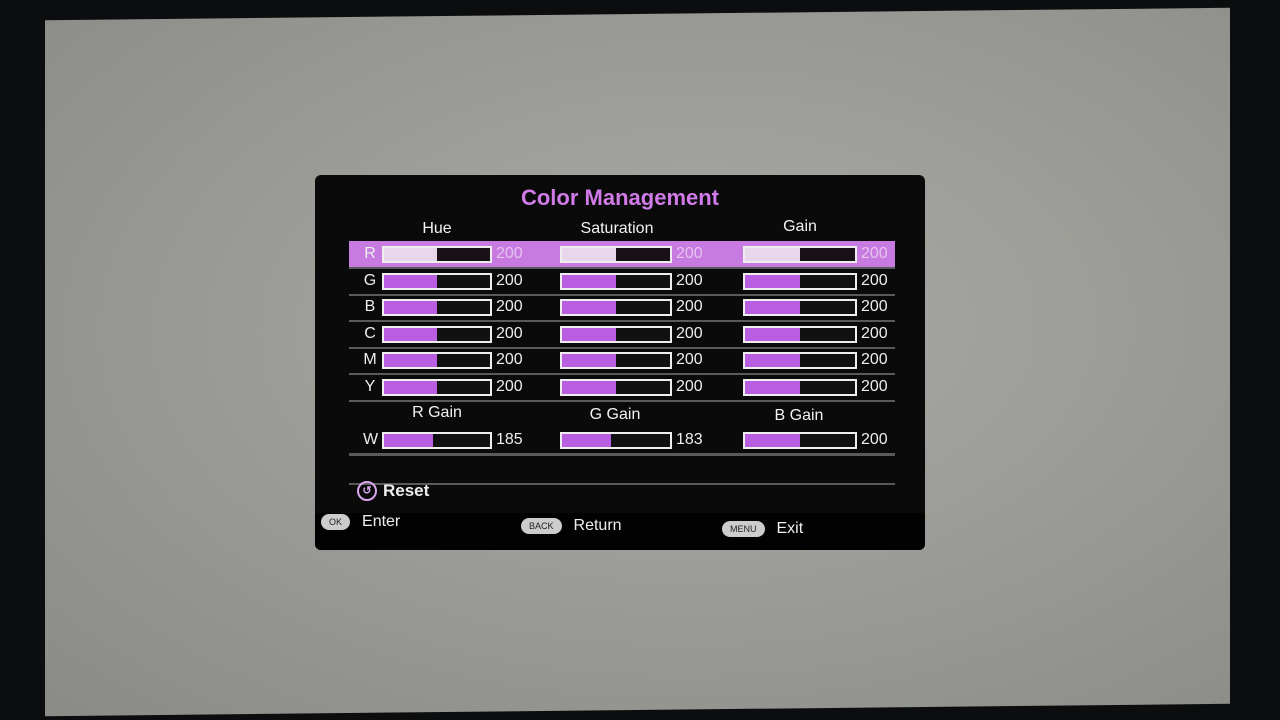 The width and height of the screenshot is (1280, 720). I want to click on reset-icon: ↺, so click(367, 491).